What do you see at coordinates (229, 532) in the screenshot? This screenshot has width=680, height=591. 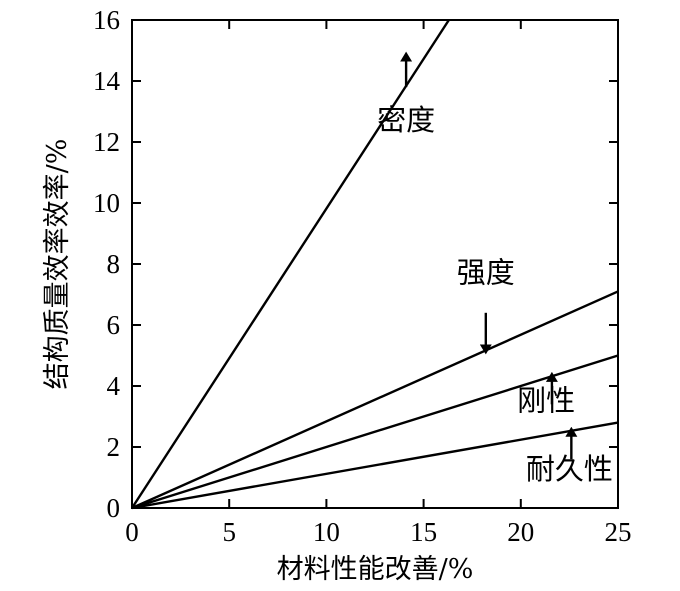 I see `x-tick-label: 5` at bounding box center [229, 532].